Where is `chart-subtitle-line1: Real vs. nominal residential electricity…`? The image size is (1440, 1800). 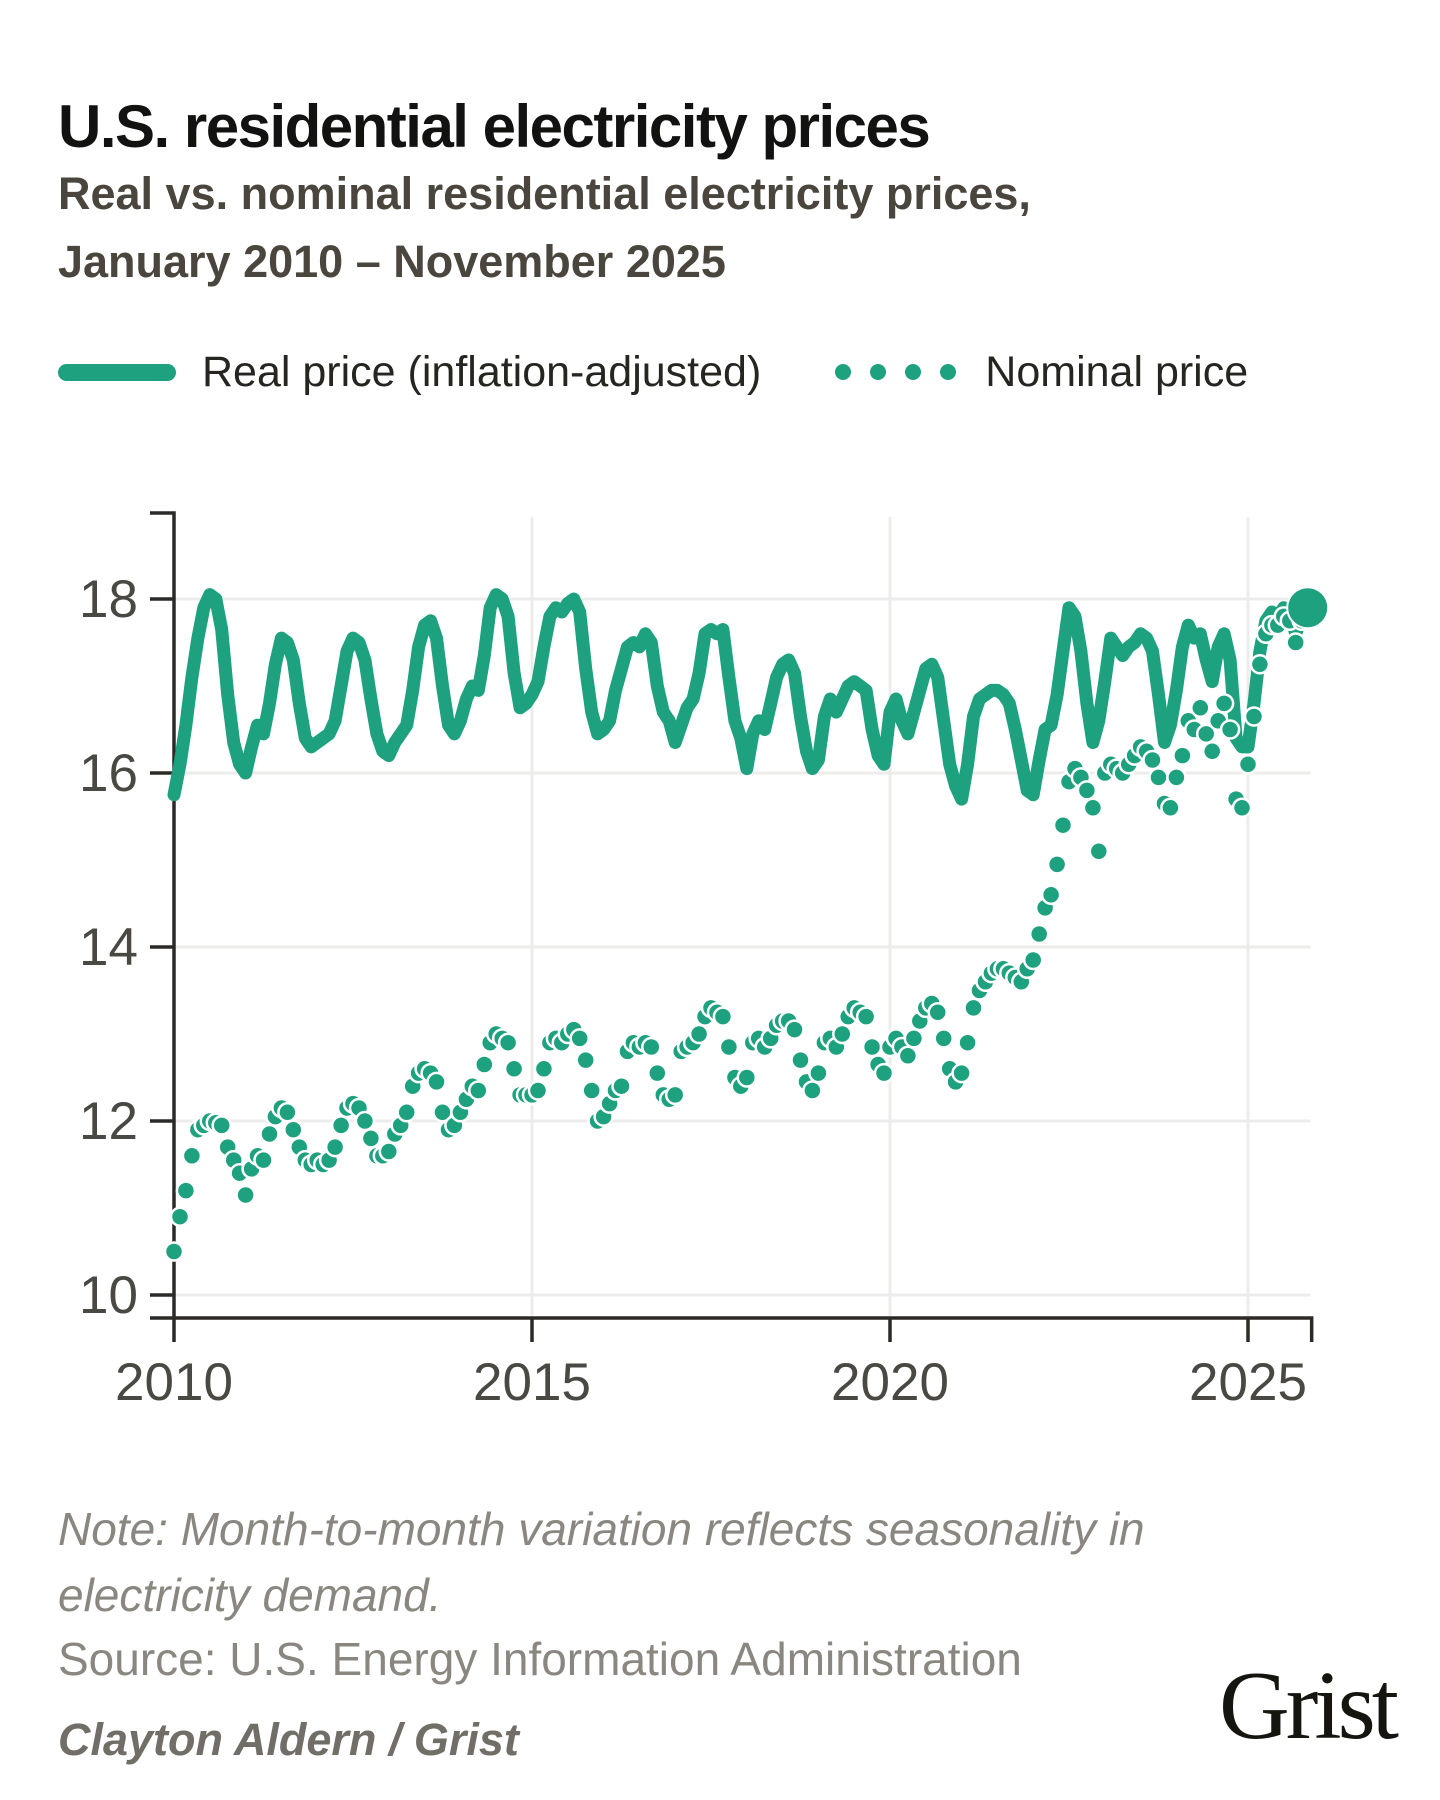 chart-subtitle-line1: Real vs. nominal residential electricity… is located at coordinates (544, 193).